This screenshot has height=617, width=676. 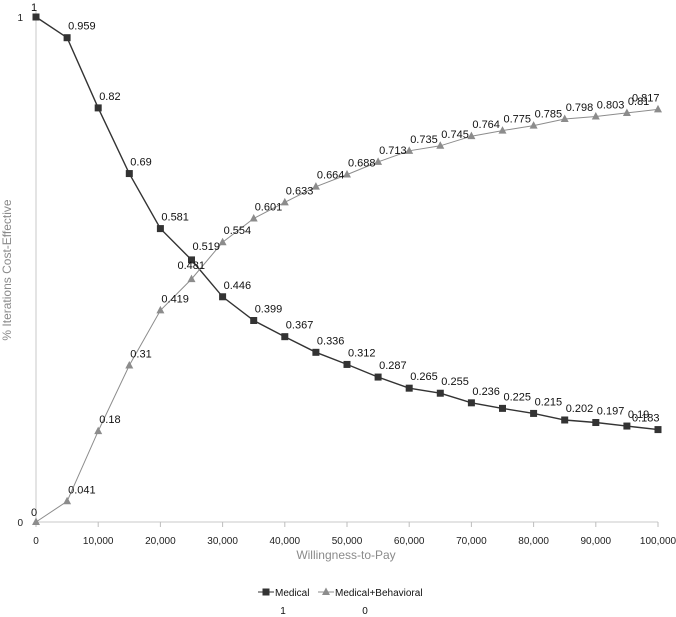 I want to click on y-tick-label: 1, so click(x=20, y=18).